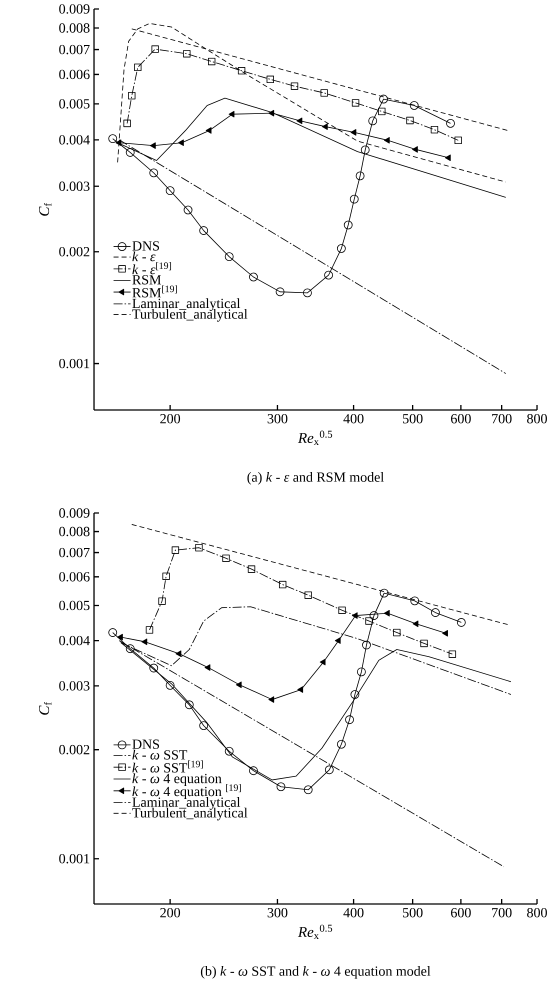 This screenshot has width=560, height=991. What do you see at coordinates (315, 972) in the screenshot?
I see `chart-title: (b) k - ω SST and k - ω 4 equation model` at bounding box center [315, 972].